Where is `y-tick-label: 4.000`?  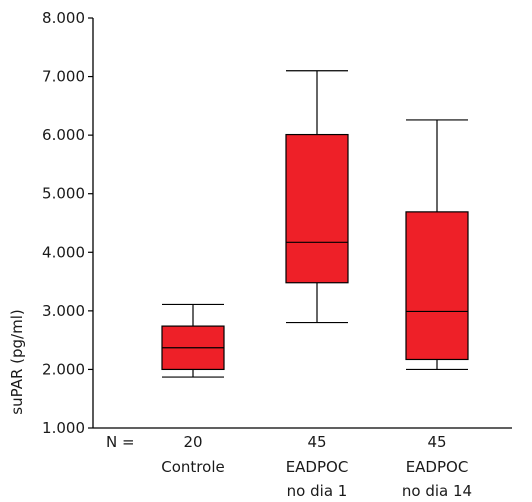
y-tick-label: 4.000 is located at coordinates (63, 252).